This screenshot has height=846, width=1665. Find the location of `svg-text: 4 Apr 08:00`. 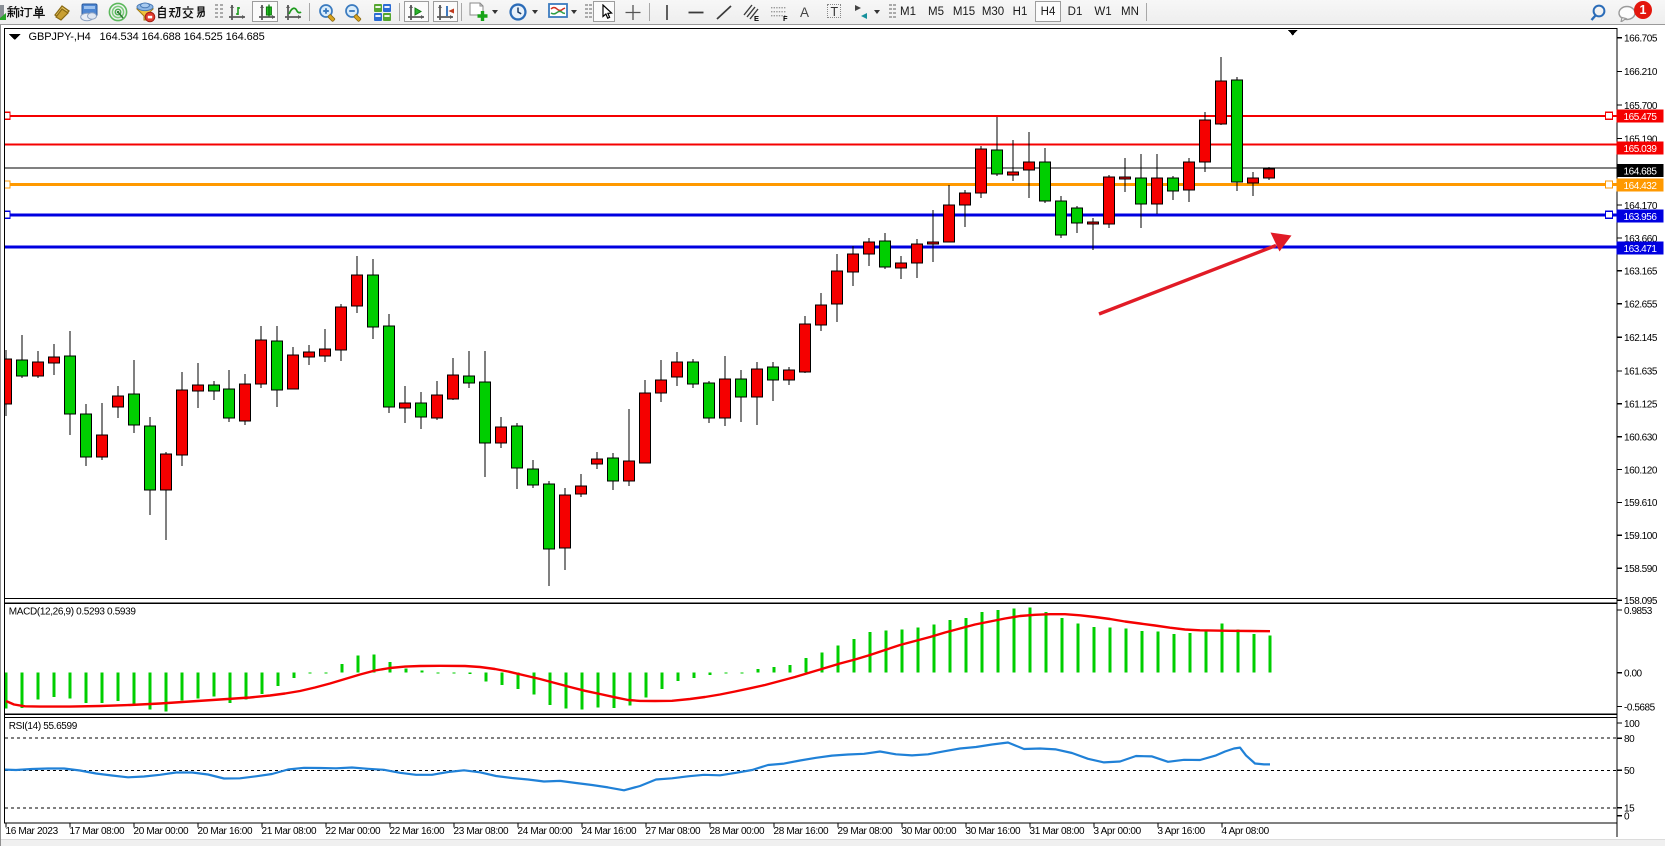

svg-text: 4 Apr 08:00 is located at coordinates (1246, 831).